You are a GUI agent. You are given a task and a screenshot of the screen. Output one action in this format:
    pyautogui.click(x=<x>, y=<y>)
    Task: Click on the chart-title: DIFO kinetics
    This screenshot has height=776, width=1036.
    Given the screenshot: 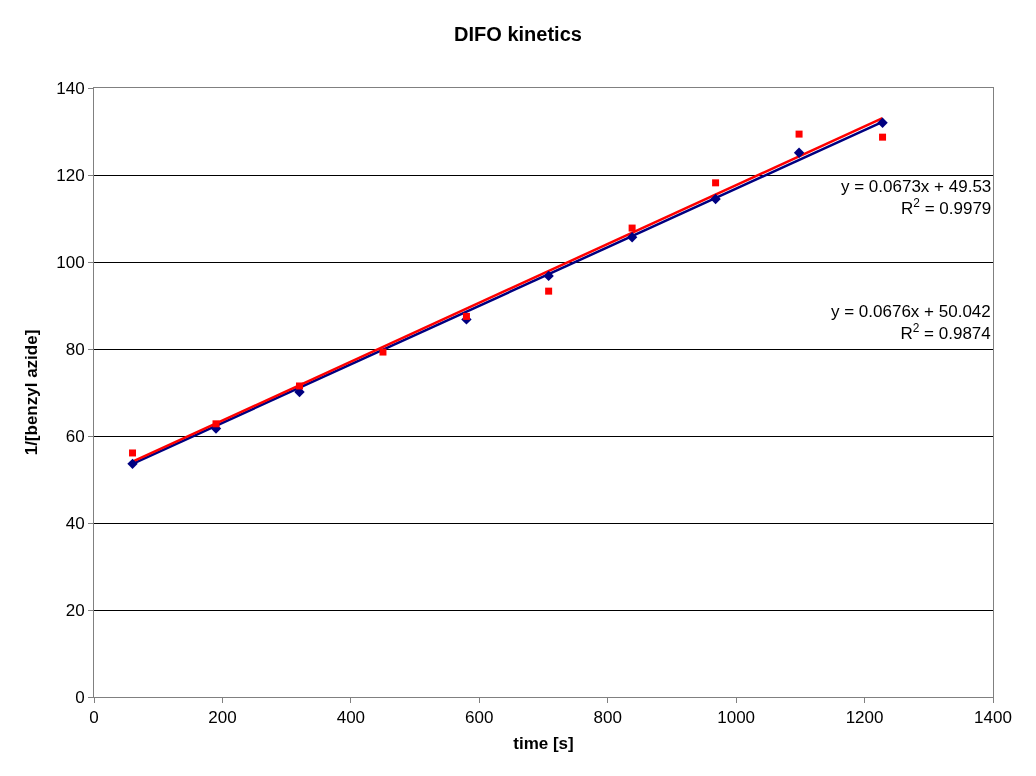 What is the action you would take?
    pyautogui.click(x=518, y=34)
    